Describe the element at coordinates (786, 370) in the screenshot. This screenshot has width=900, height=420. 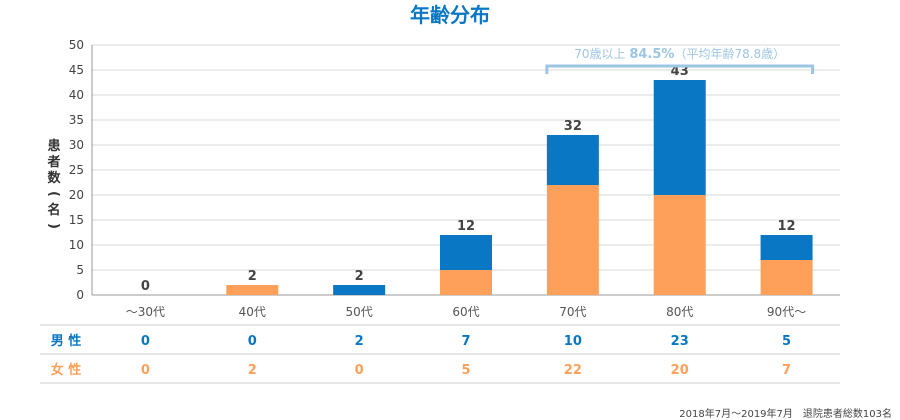
I see `table-cell-1-6: 7` at that location.